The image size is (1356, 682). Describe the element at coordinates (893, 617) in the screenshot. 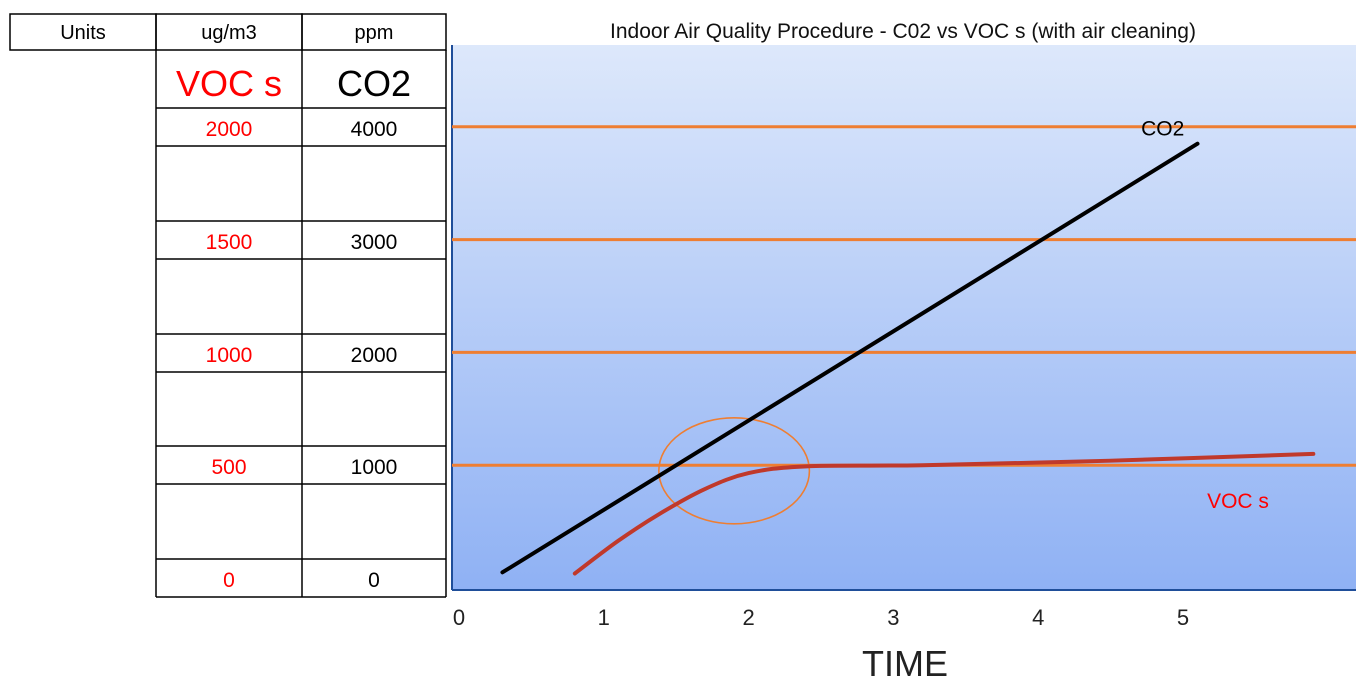

I see `x-tick-label-3: 3` at that location.